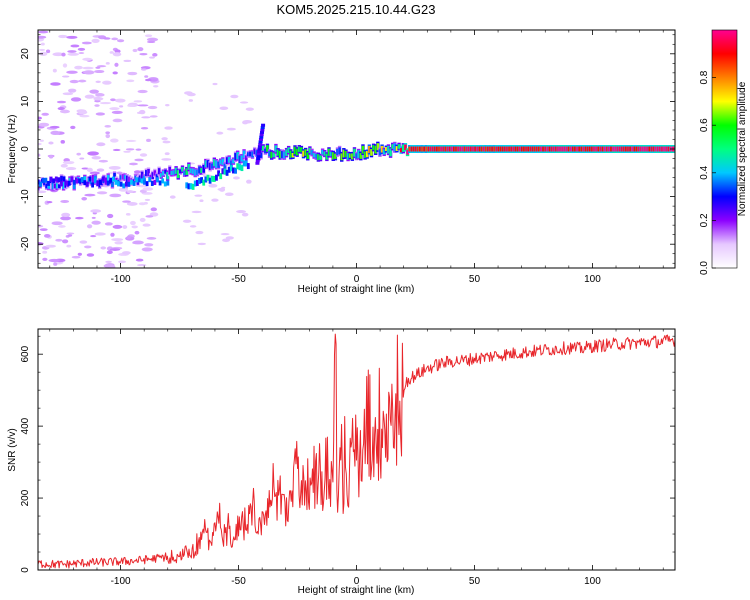 This screenshot has width=750, height=600. I want to click on figure-title: KOM5.2025.215.10.44.G23, so click(355, 9).